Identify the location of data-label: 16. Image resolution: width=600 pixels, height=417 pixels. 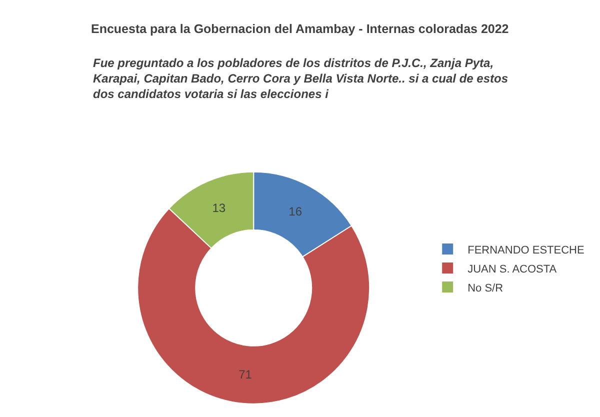
(295, 211).